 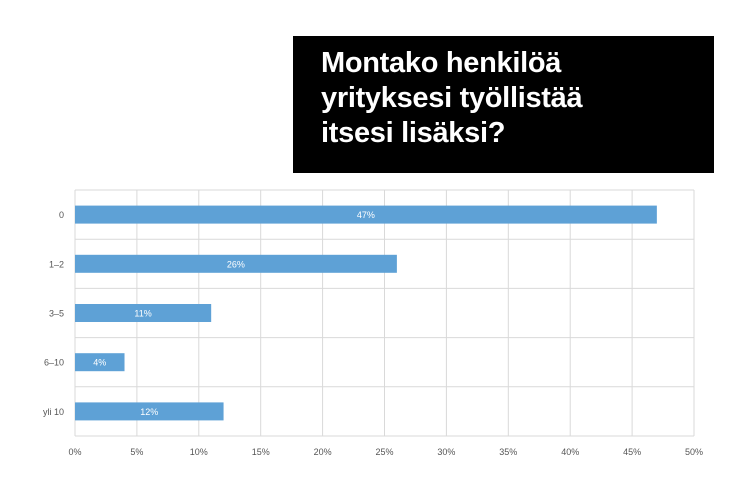 I want to click on x-tick-label: 25%, so click(x=384, y=452).